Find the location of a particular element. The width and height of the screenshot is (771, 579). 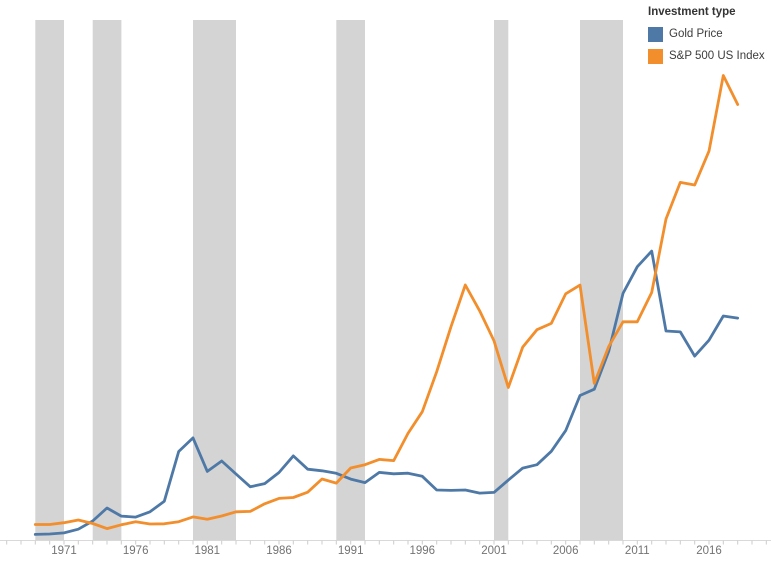

x-tick-label: 1971 is located at coordinates (64, 551).